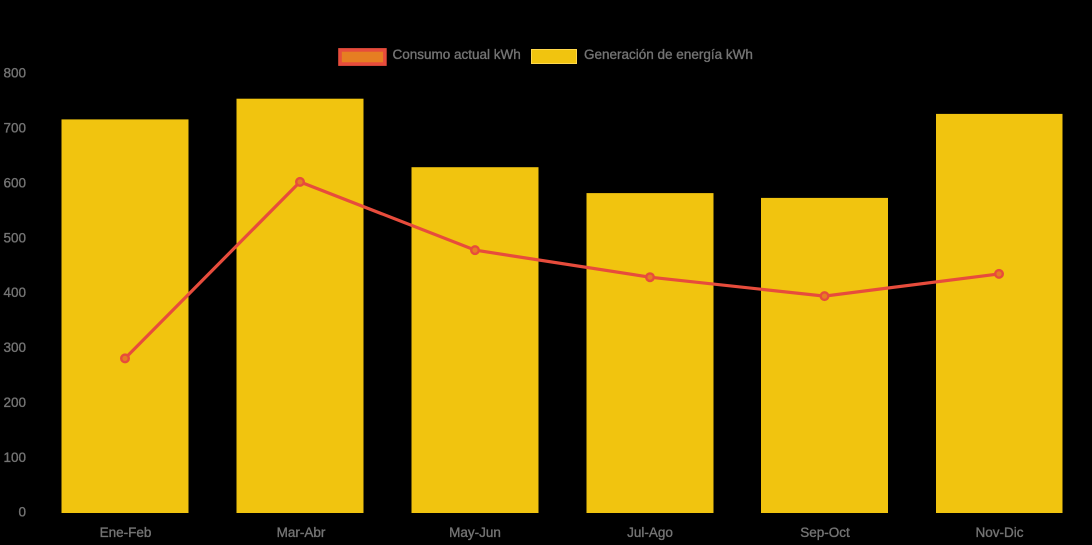  I want to click on svg-text: 600, so click(14, 182).